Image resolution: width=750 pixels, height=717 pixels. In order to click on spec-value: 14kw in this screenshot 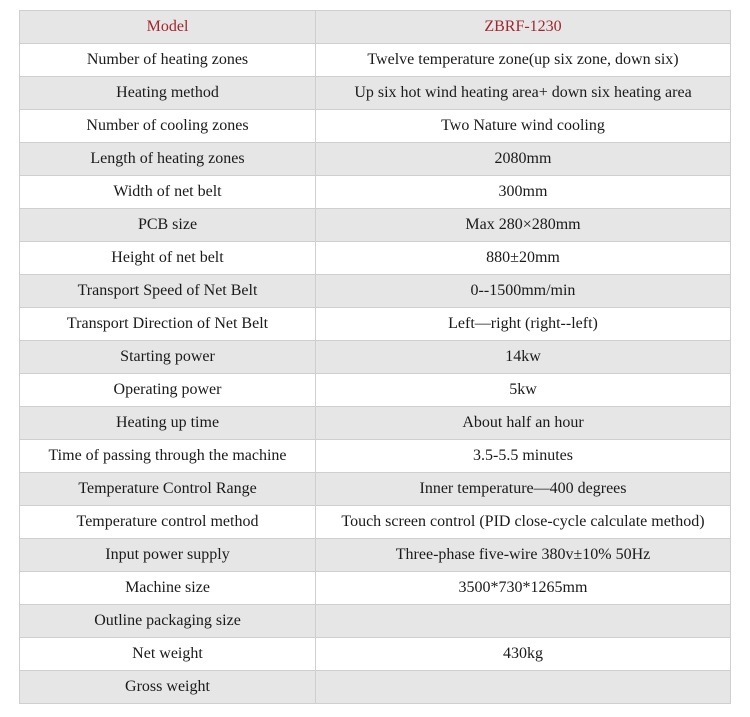, I will do `click(523, 357)`.